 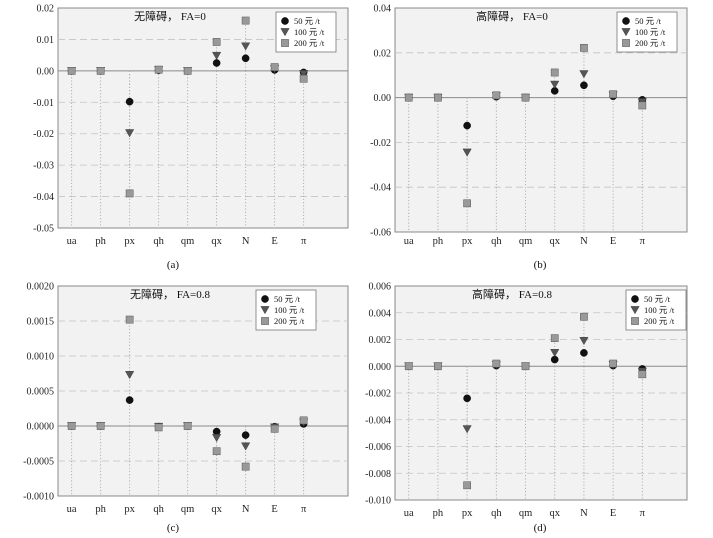 I want to click on y-tick-label: 0.00, so click(x=383, y=98).